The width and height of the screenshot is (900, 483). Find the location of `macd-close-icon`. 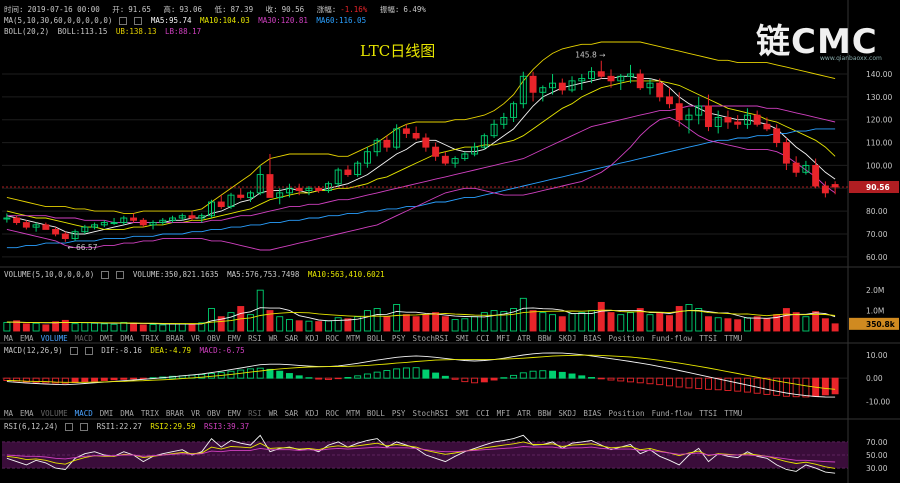

macd-close-icon is located at coordinates (88, 351).